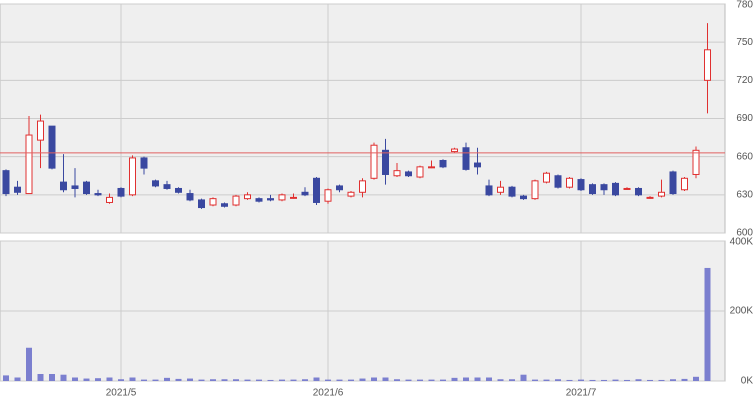 The image size is (755, 400). I want to click on y-tick-label: 720, so click(744, 80).